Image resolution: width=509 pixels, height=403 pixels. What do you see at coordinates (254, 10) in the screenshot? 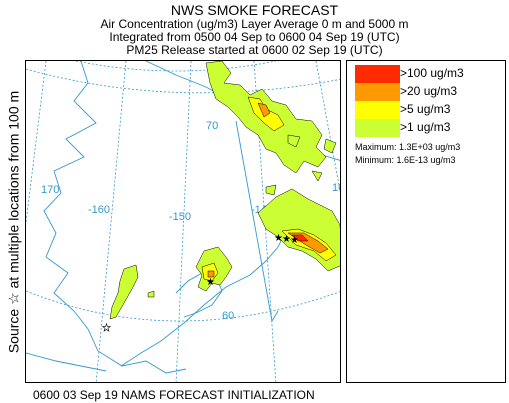
I see `forecast-title: NWS SMOKE FORECAST` at bounding box center [254, 10].